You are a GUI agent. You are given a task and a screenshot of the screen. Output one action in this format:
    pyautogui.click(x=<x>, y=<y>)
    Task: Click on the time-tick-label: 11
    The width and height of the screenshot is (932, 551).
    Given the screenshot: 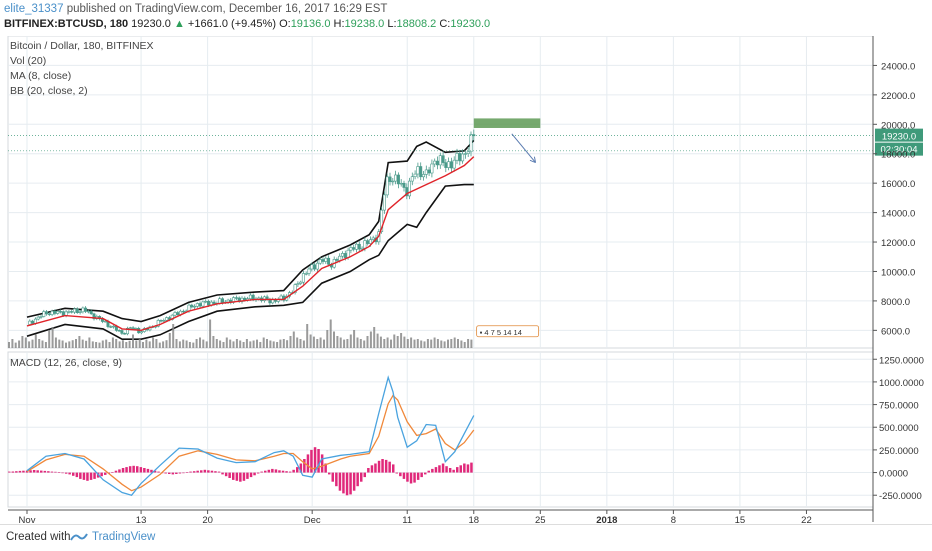 What is the action you would take?
    pyautogui.click(x=407, y=520)
    